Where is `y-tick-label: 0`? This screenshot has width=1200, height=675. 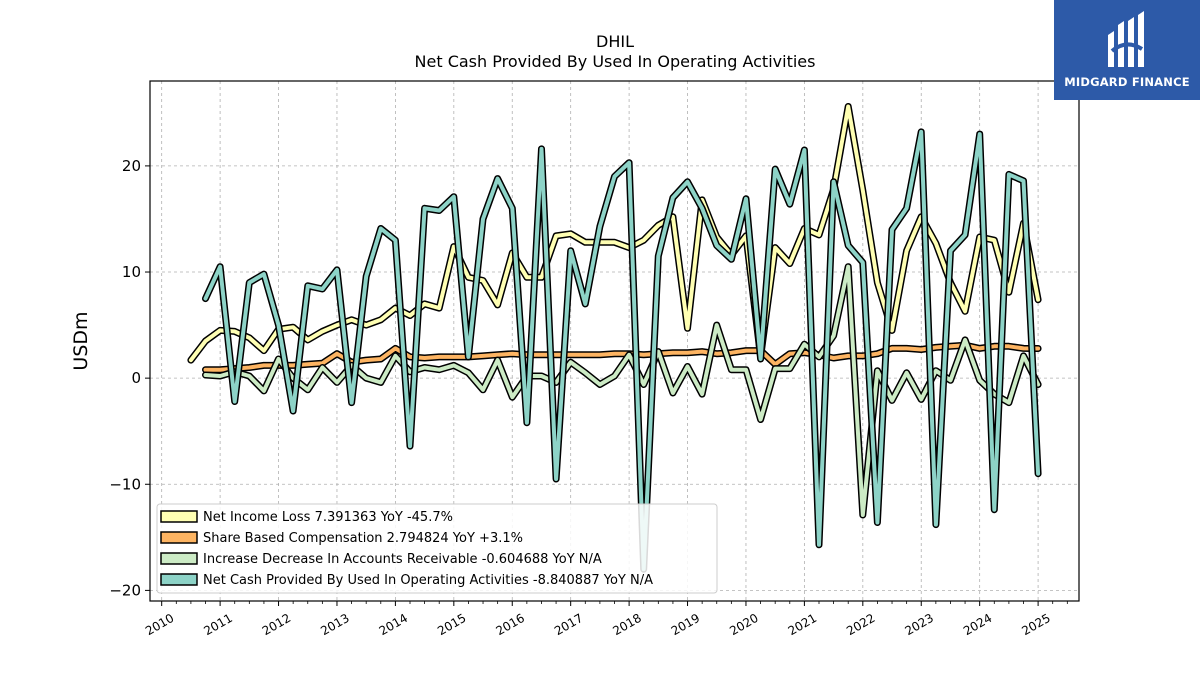
y-tick-label: 0 is located at coordinates (136, 378).